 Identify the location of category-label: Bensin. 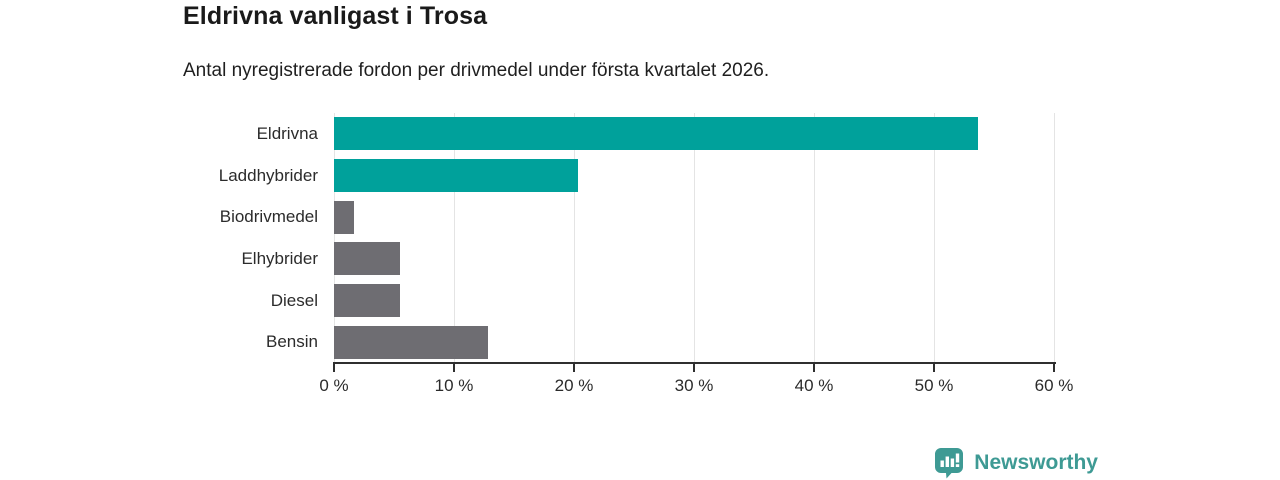
(292, 342).